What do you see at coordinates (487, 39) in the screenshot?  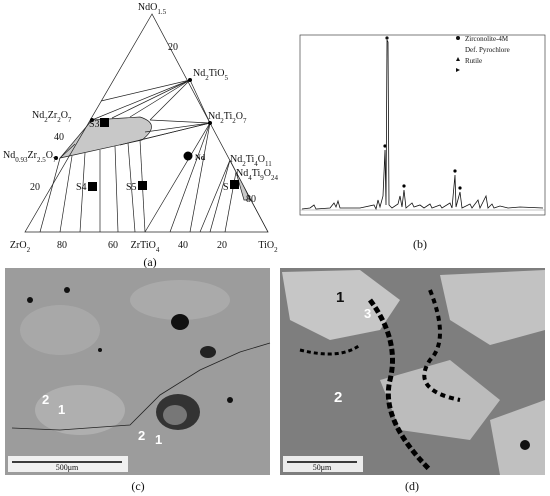 I see `legend-entry: Zirconolite-4M` at bounding box center [487, 39].